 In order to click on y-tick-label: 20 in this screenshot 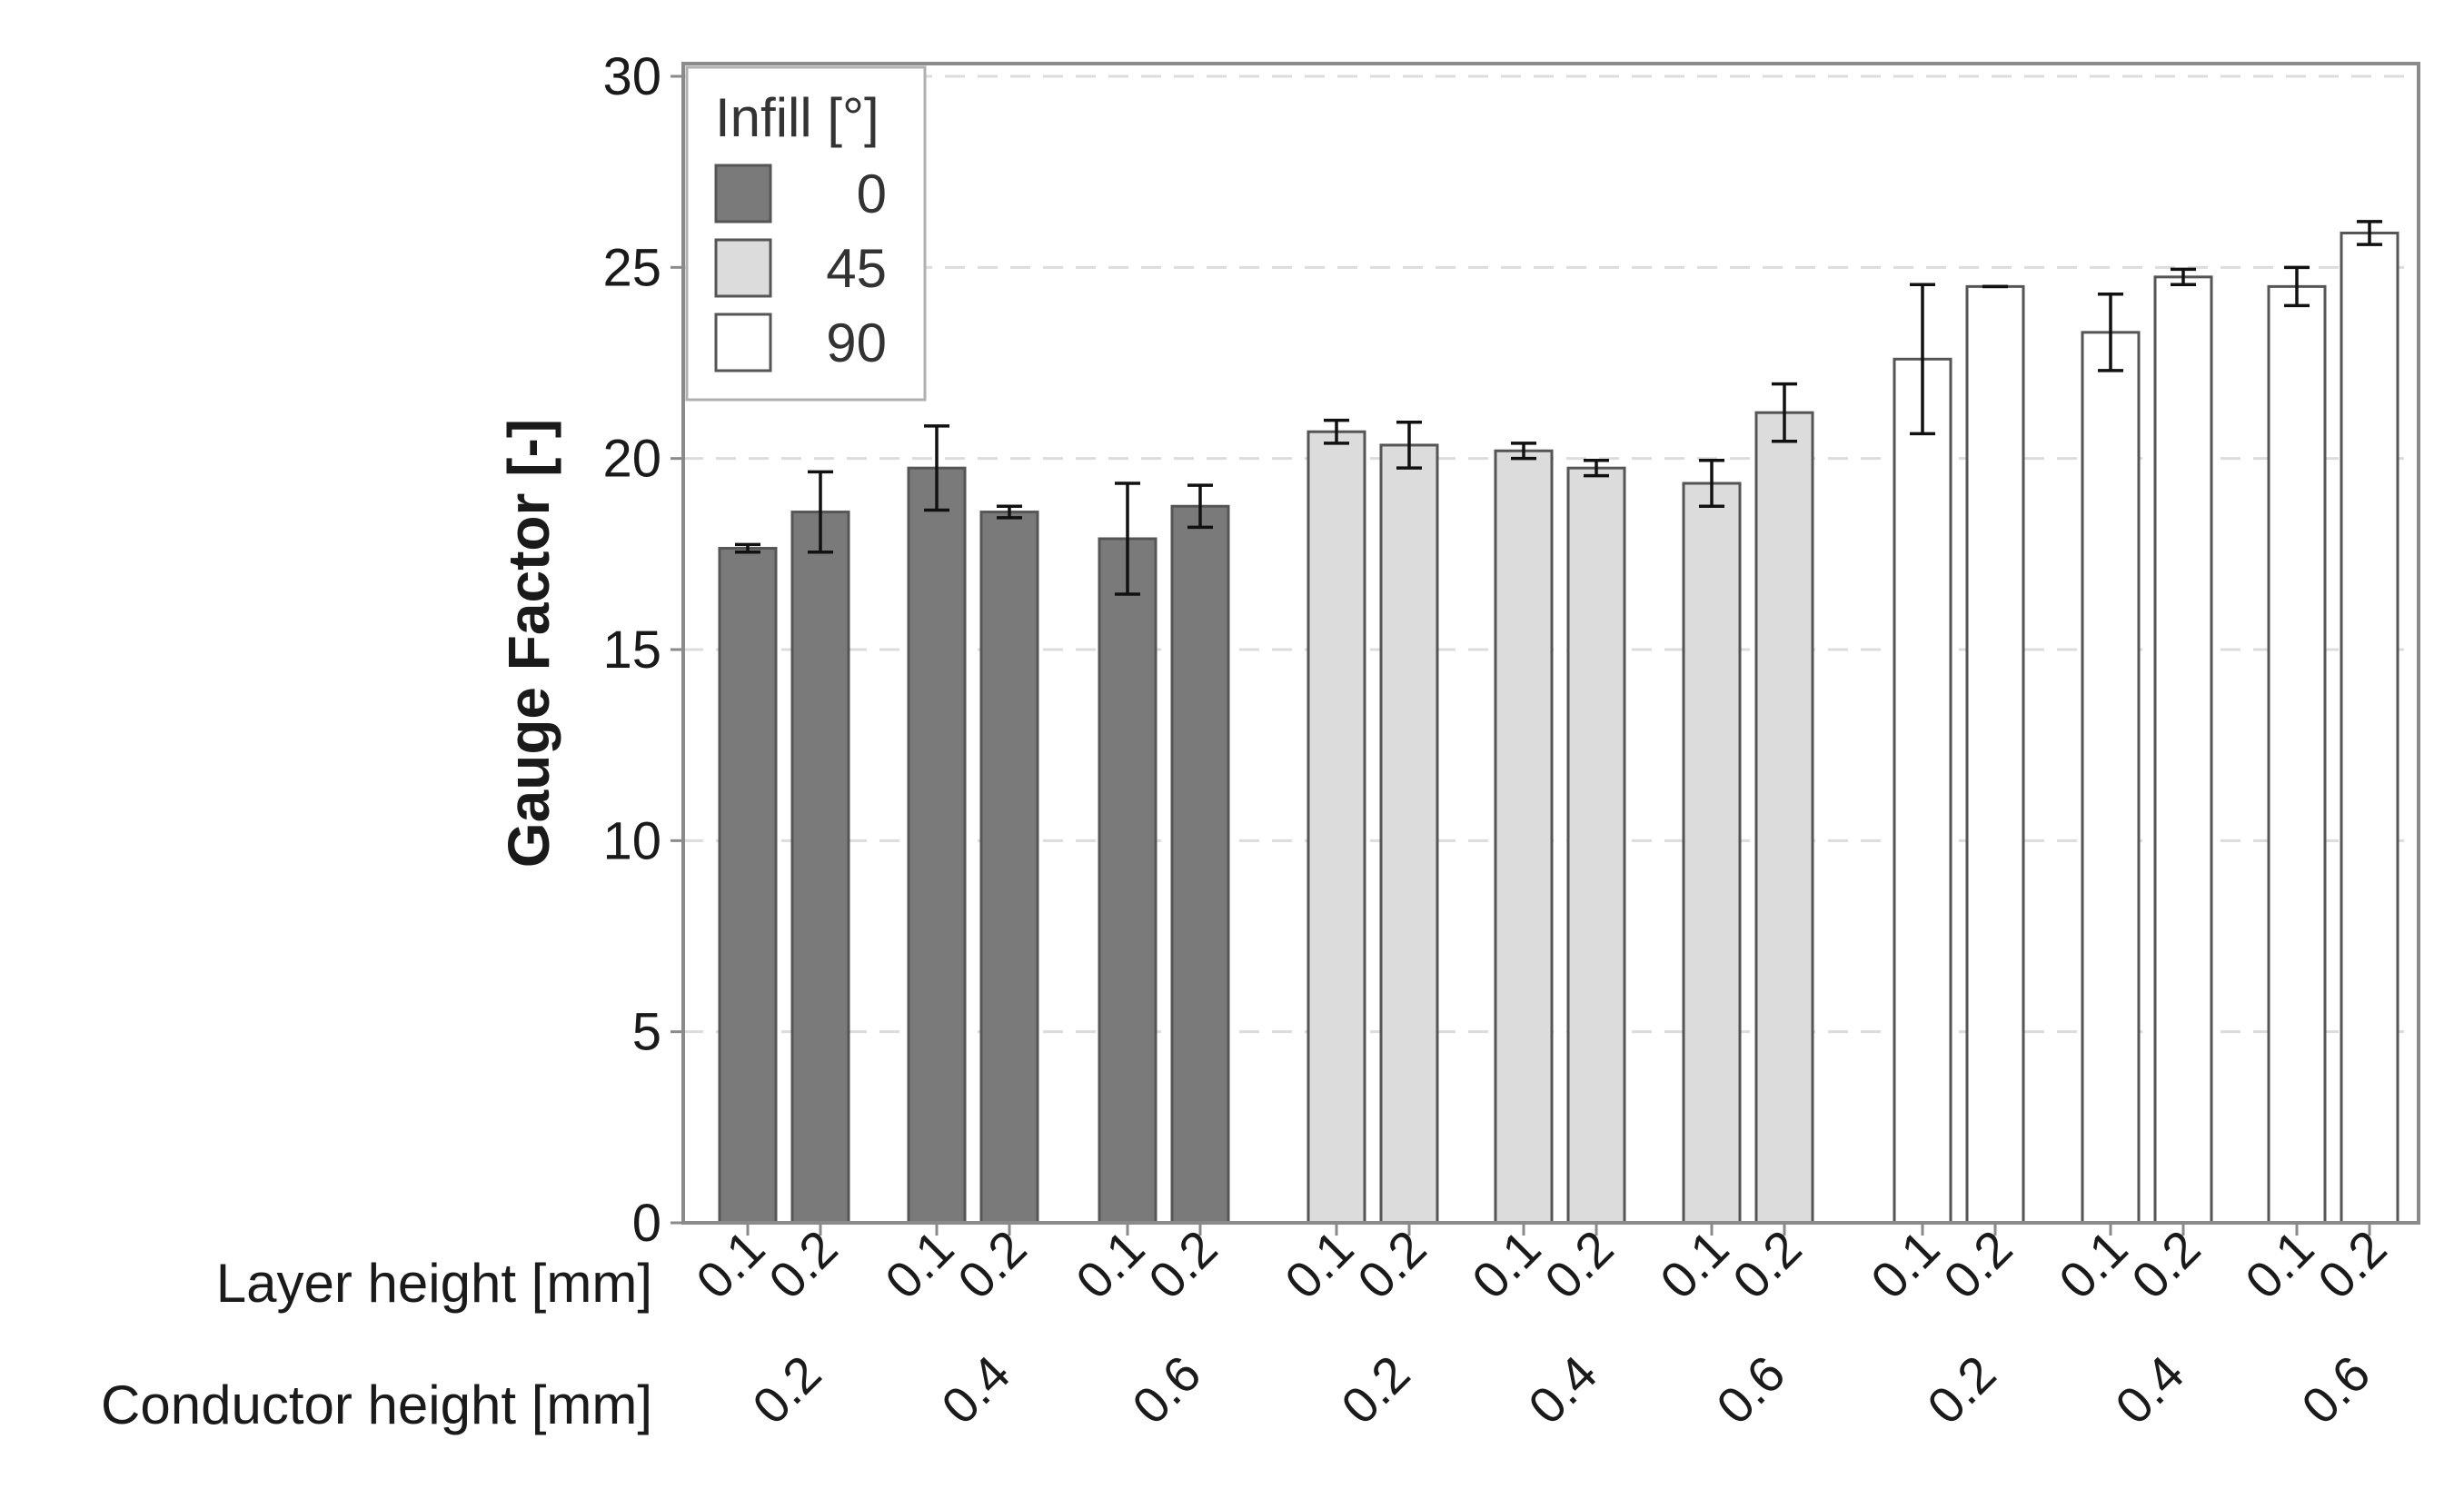, I will do `click(631, 460)`.